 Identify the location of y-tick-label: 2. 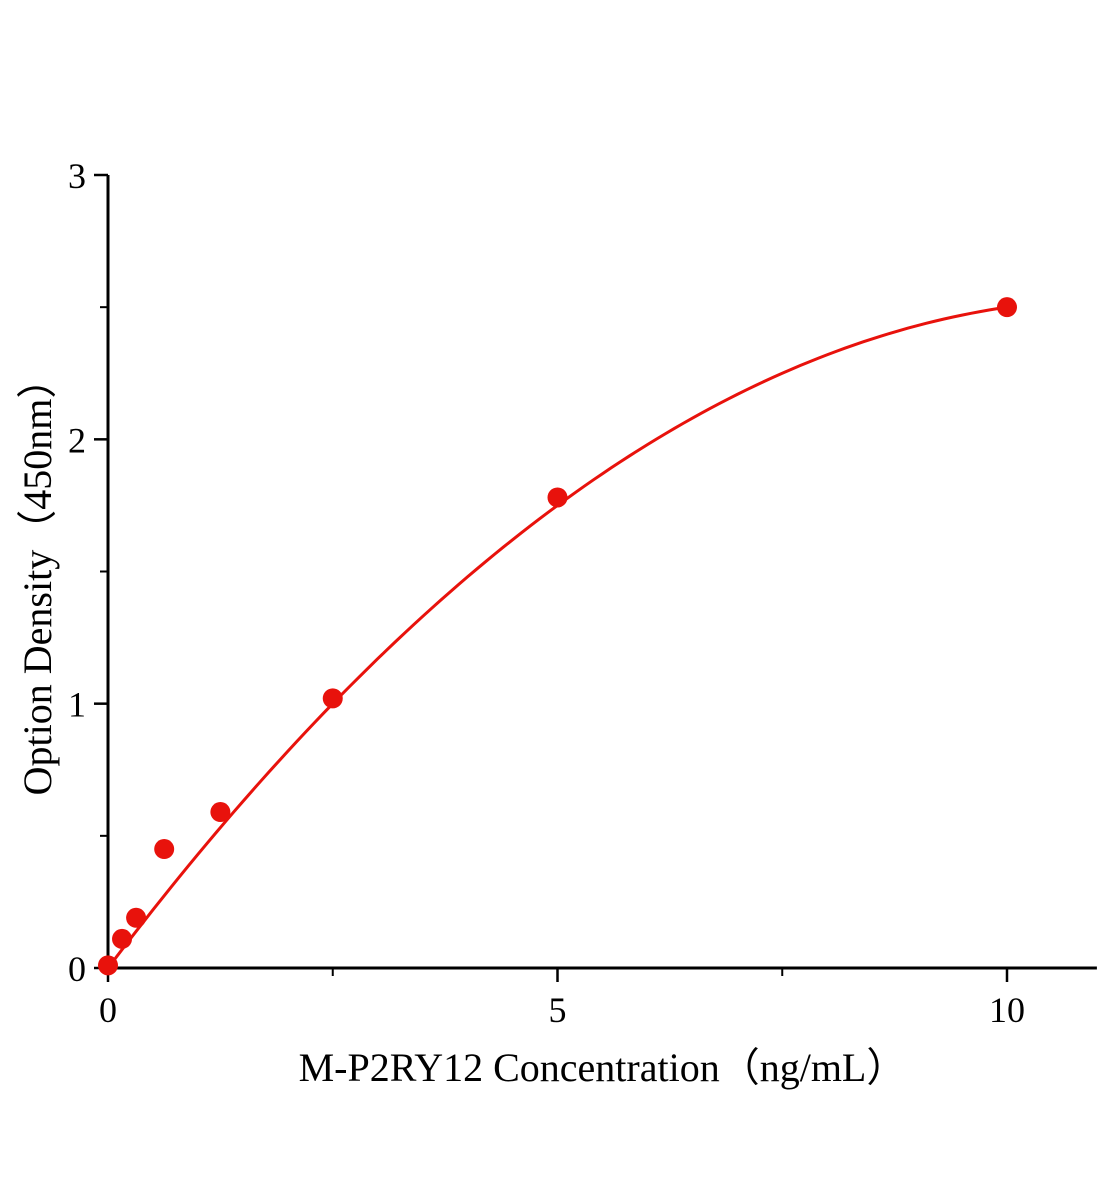
(77, 440).